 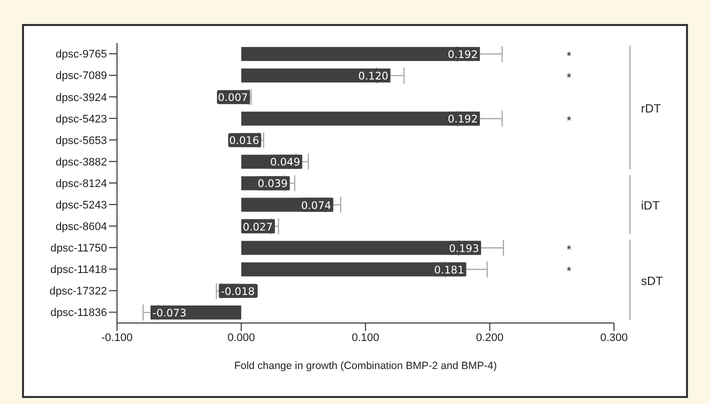 I want to click on y-tick-label: dpsc-3924, so click(x=81, y=98).